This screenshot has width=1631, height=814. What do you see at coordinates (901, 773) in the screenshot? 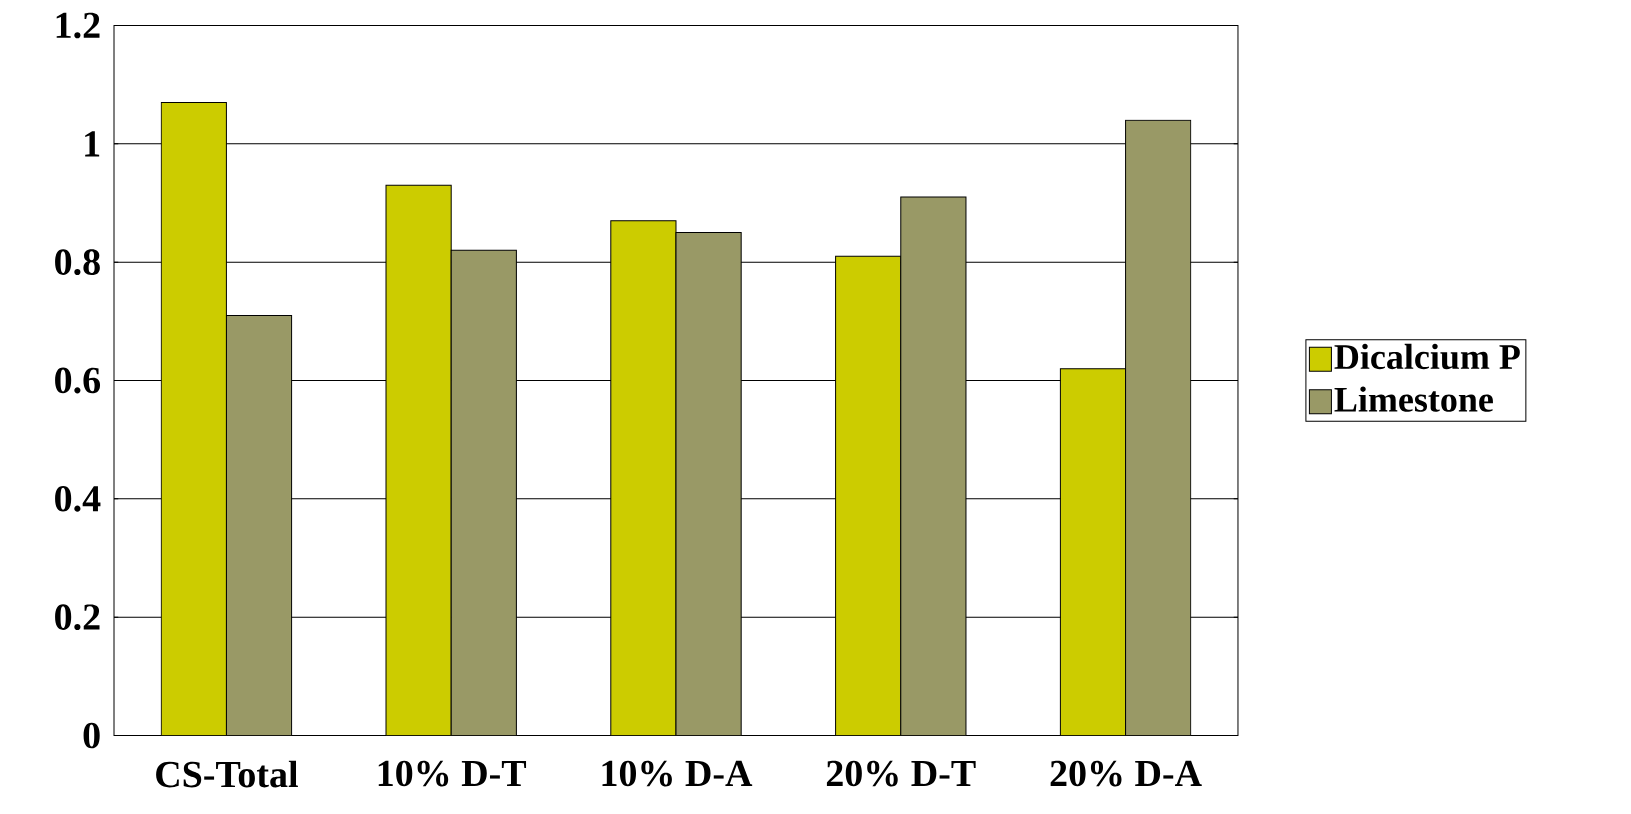
I see `x-tick-label: 20% D-T` at bounding box center [901, 773].